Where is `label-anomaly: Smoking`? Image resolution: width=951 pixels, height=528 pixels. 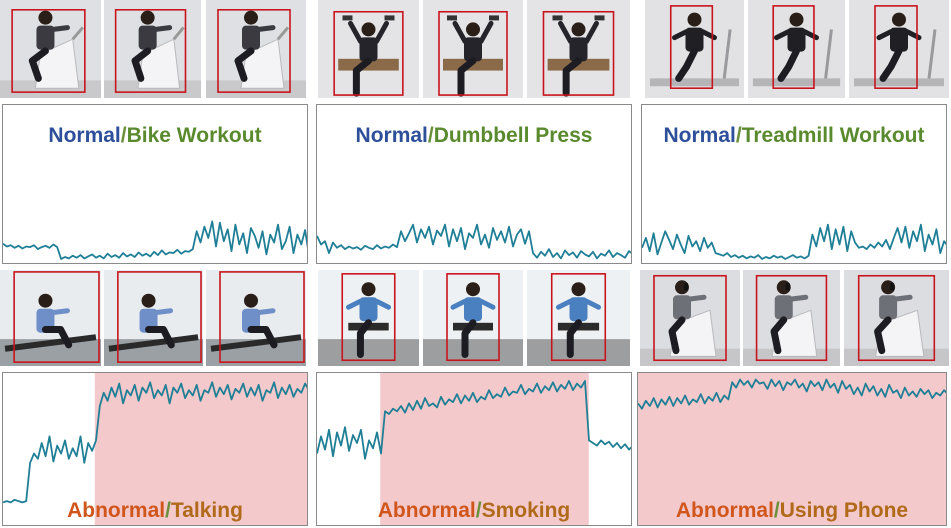 label-anomaly: Smoking is located at coordinates (526, 510).